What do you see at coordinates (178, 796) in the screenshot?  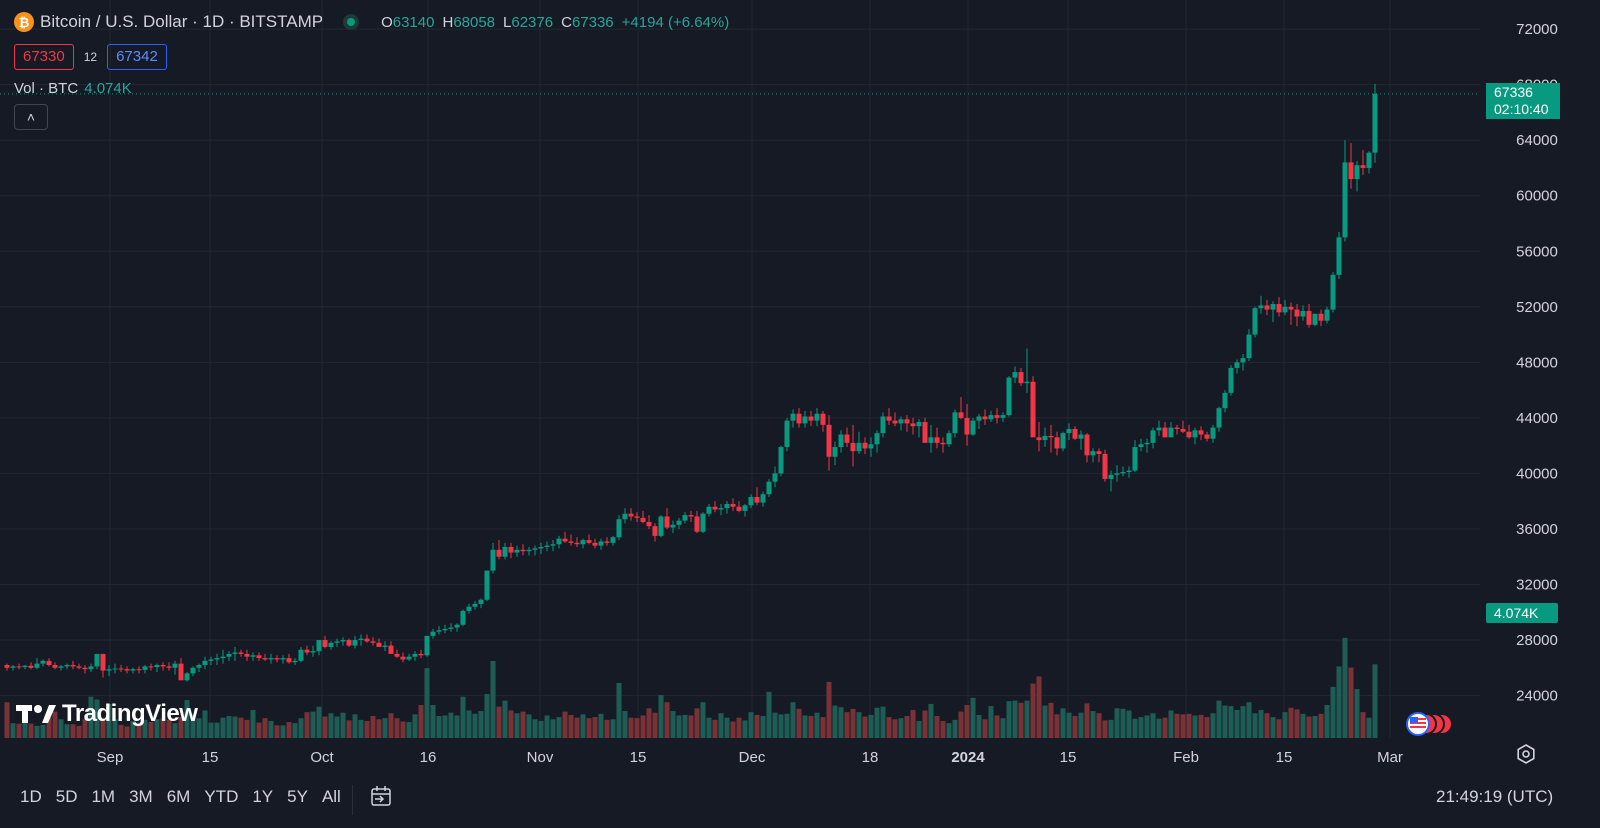 I see `range-button-6m: 6M` at bounding box center [178, 796].